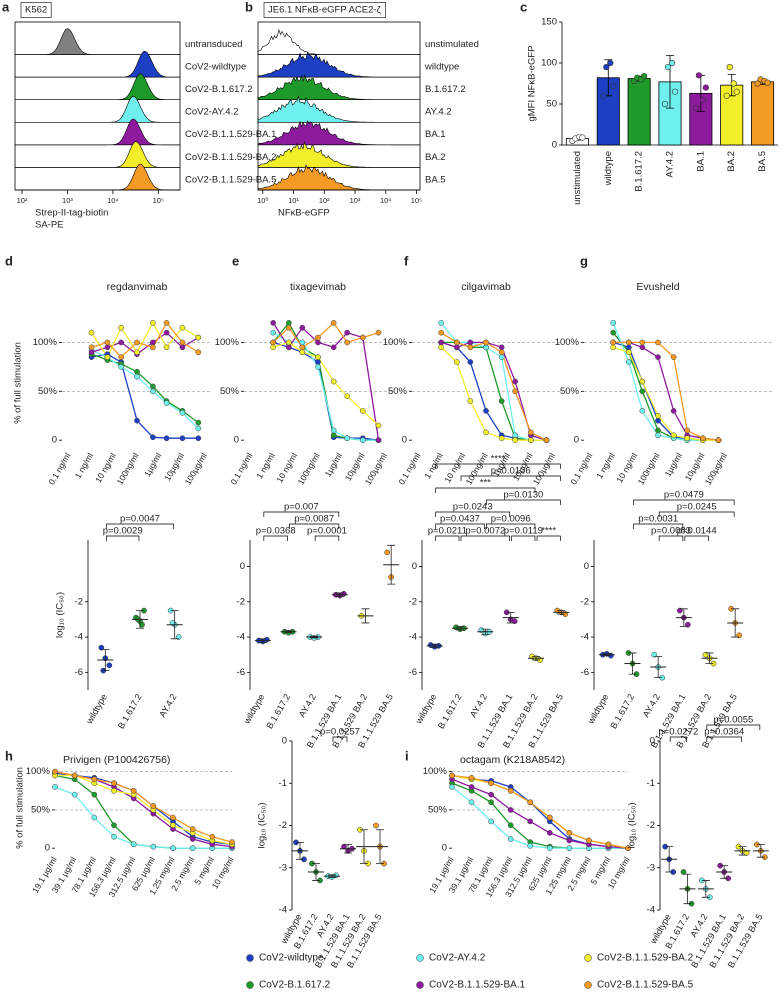 The width and height of the screenshot is (784, 999). Describe the element at coordinates (658, 519) in the screenshot. I see `significance-label: p=0.0031` at that location.